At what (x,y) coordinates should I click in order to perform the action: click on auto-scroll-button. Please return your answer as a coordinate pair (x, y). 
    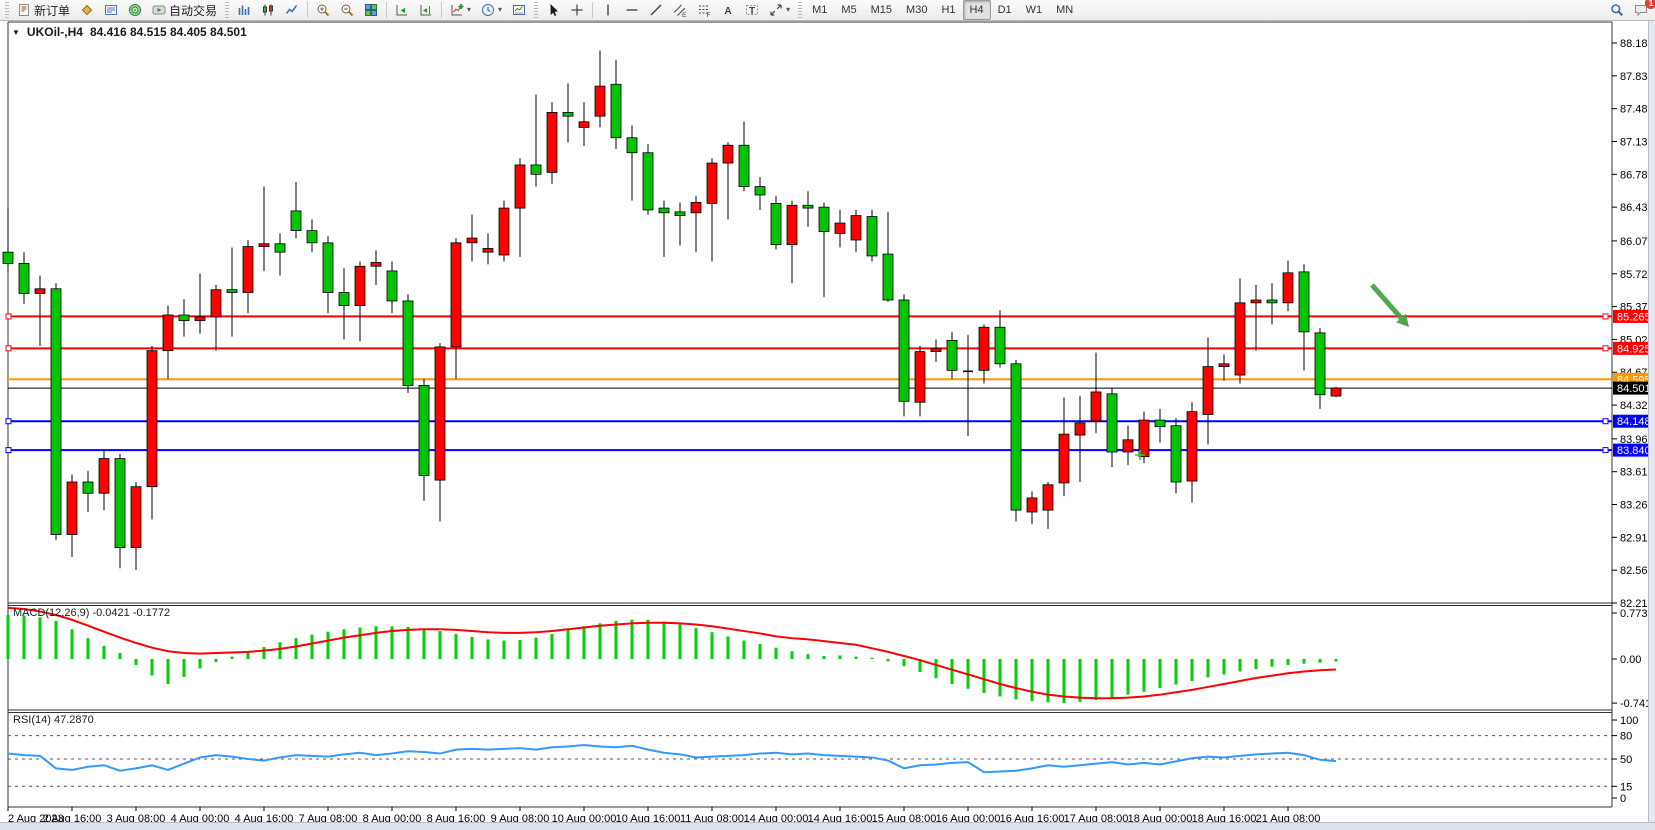
    Looking at the image, I should click on (402, 10).